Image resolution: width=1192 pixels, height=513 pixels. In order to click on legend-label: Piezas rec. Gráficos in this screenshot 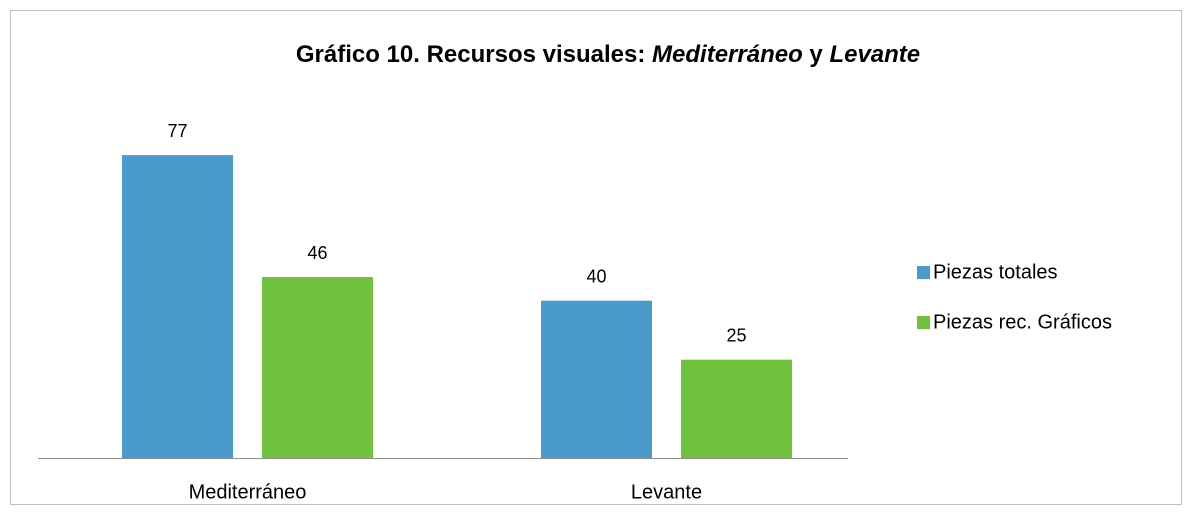, I will do `click(1022, 322)`.